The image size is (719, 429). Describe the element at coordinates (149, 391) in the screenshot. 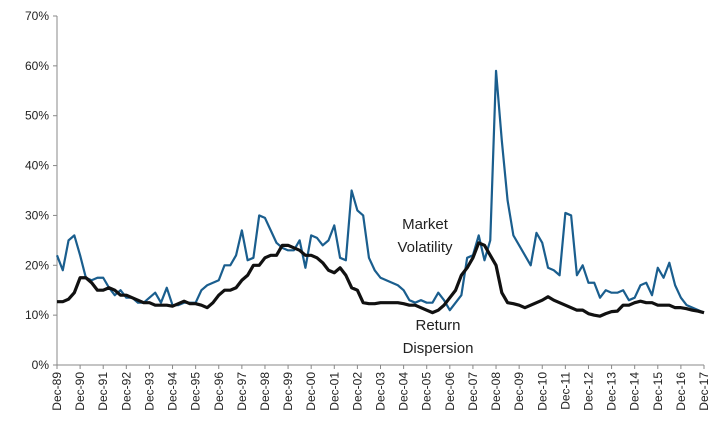

I see `x-tick-label: Dec-93` at that location.